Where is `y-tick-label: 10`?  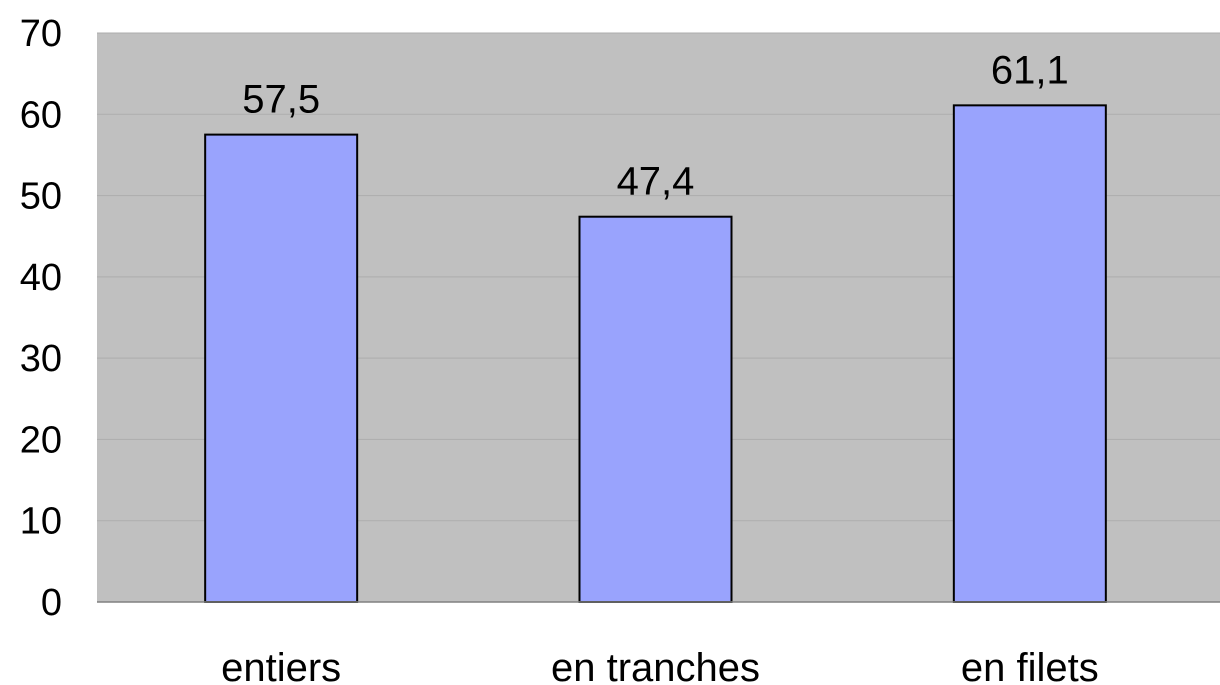
y-tick-label: 10 is located at coordinates (41, 522).